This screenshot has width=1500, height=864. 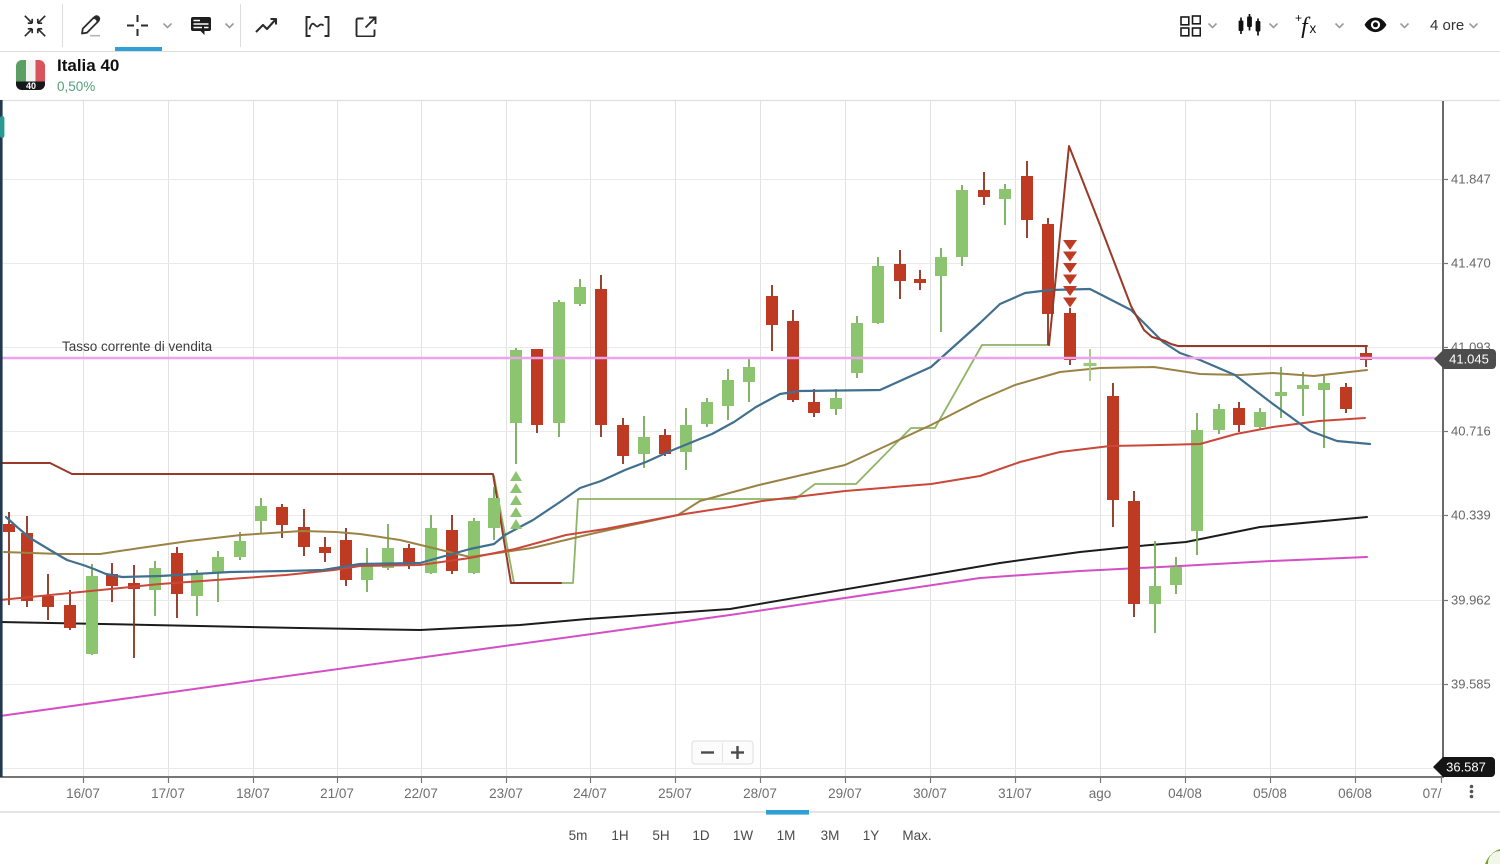 I want to click on svg-text: f, so click(x=1306, y=26).